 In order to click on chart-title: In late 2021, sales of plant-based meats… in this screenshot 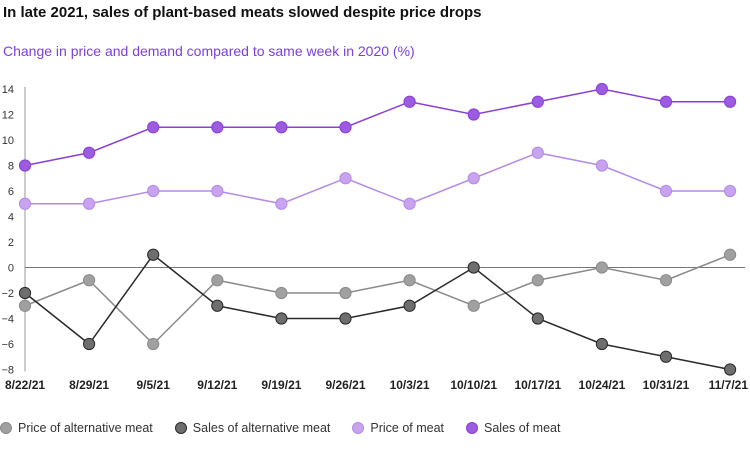, I will do `click(242, 12)`.